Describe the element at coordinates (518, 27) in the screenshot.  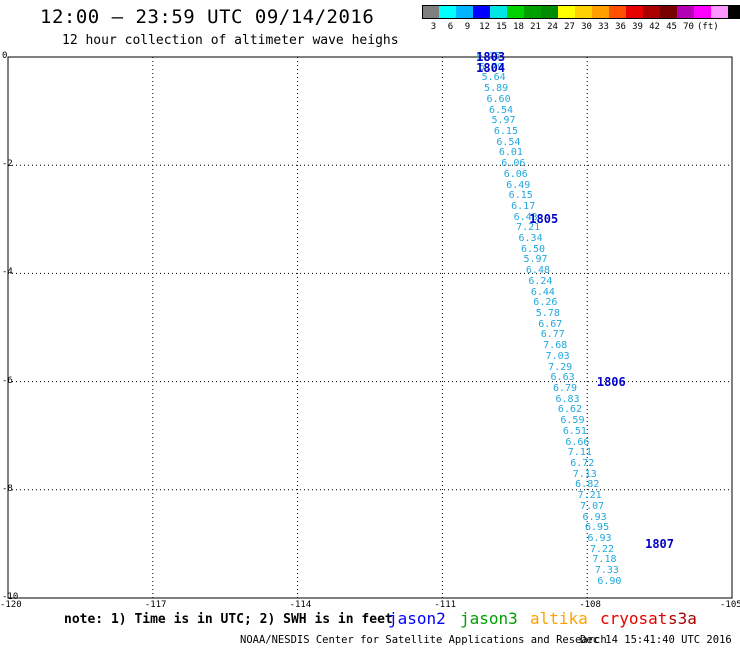
I see `legend-label: 18` at that location.